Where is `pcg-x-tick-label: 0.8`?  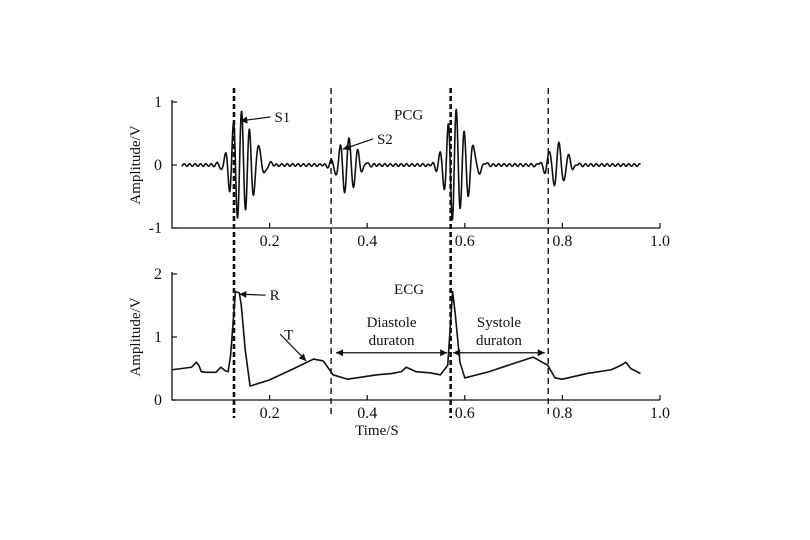
pcg-x-tick-label: 0.8 is located at coordinates (562, 241).